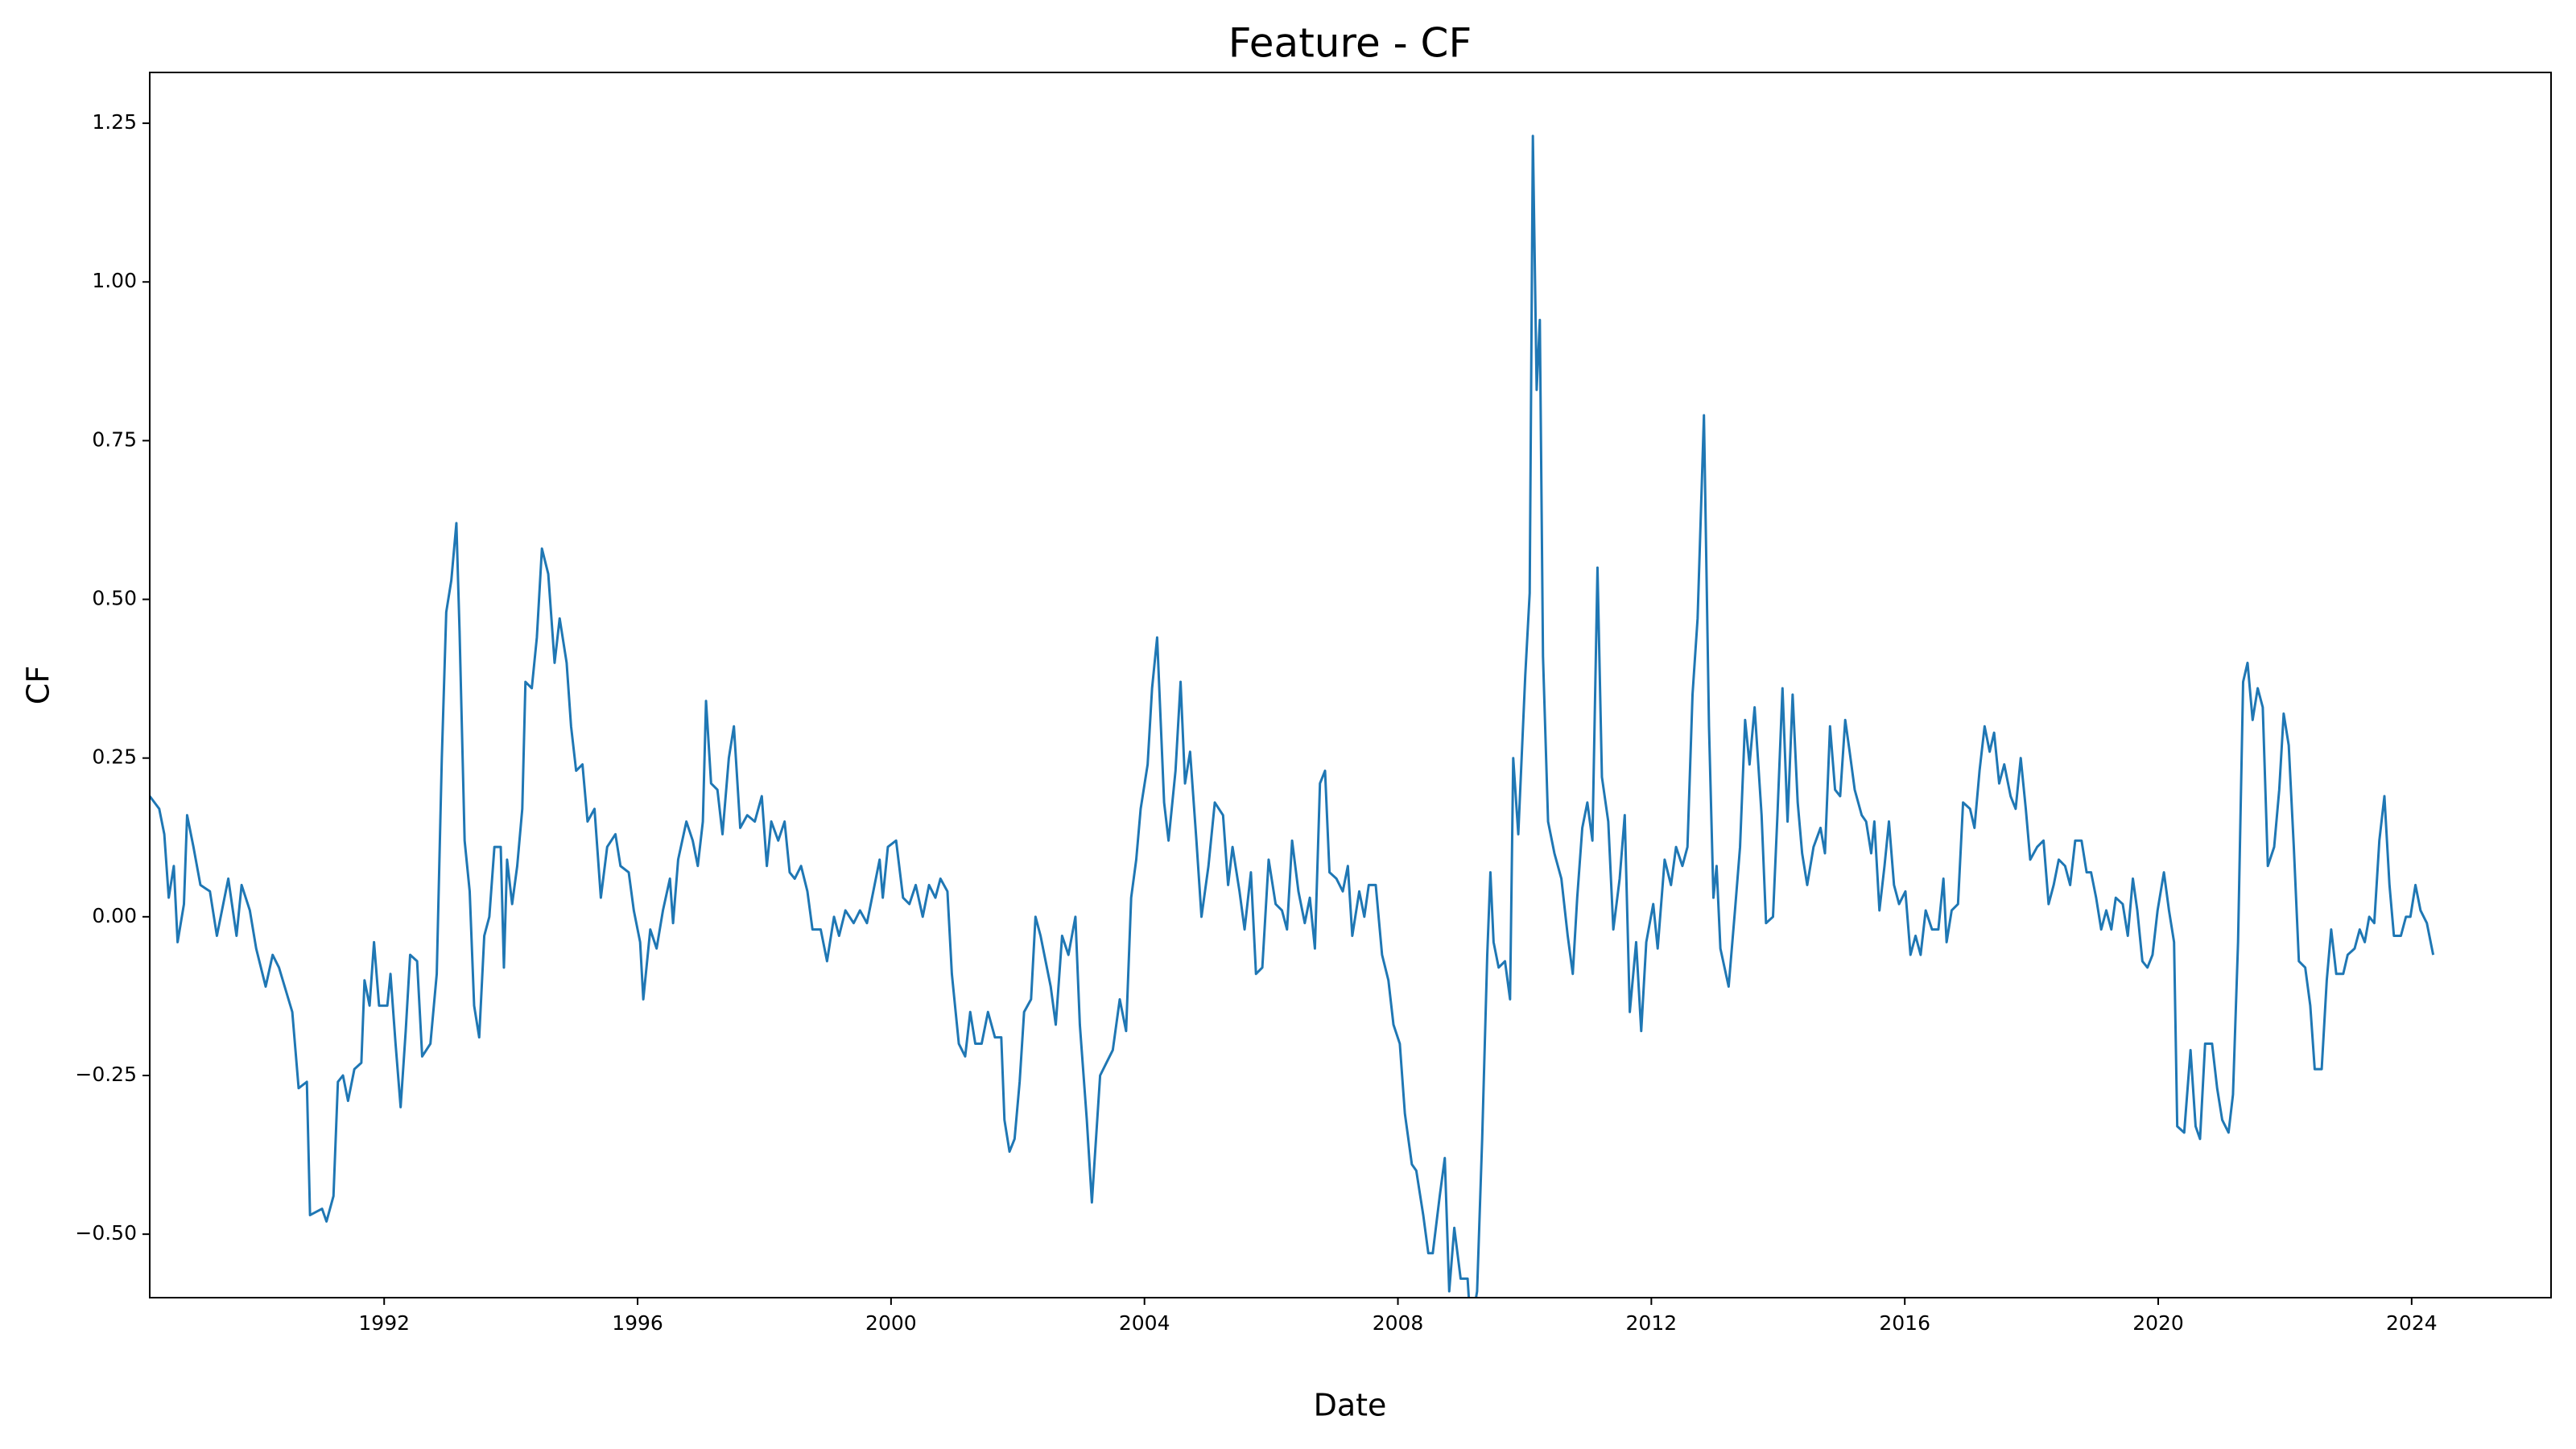 The height and width of the screenshot is (1449, 2576). Describe the element at coordinates (114, 280) in the screenshot. I see `y-tick-label: 1.00` at that location.